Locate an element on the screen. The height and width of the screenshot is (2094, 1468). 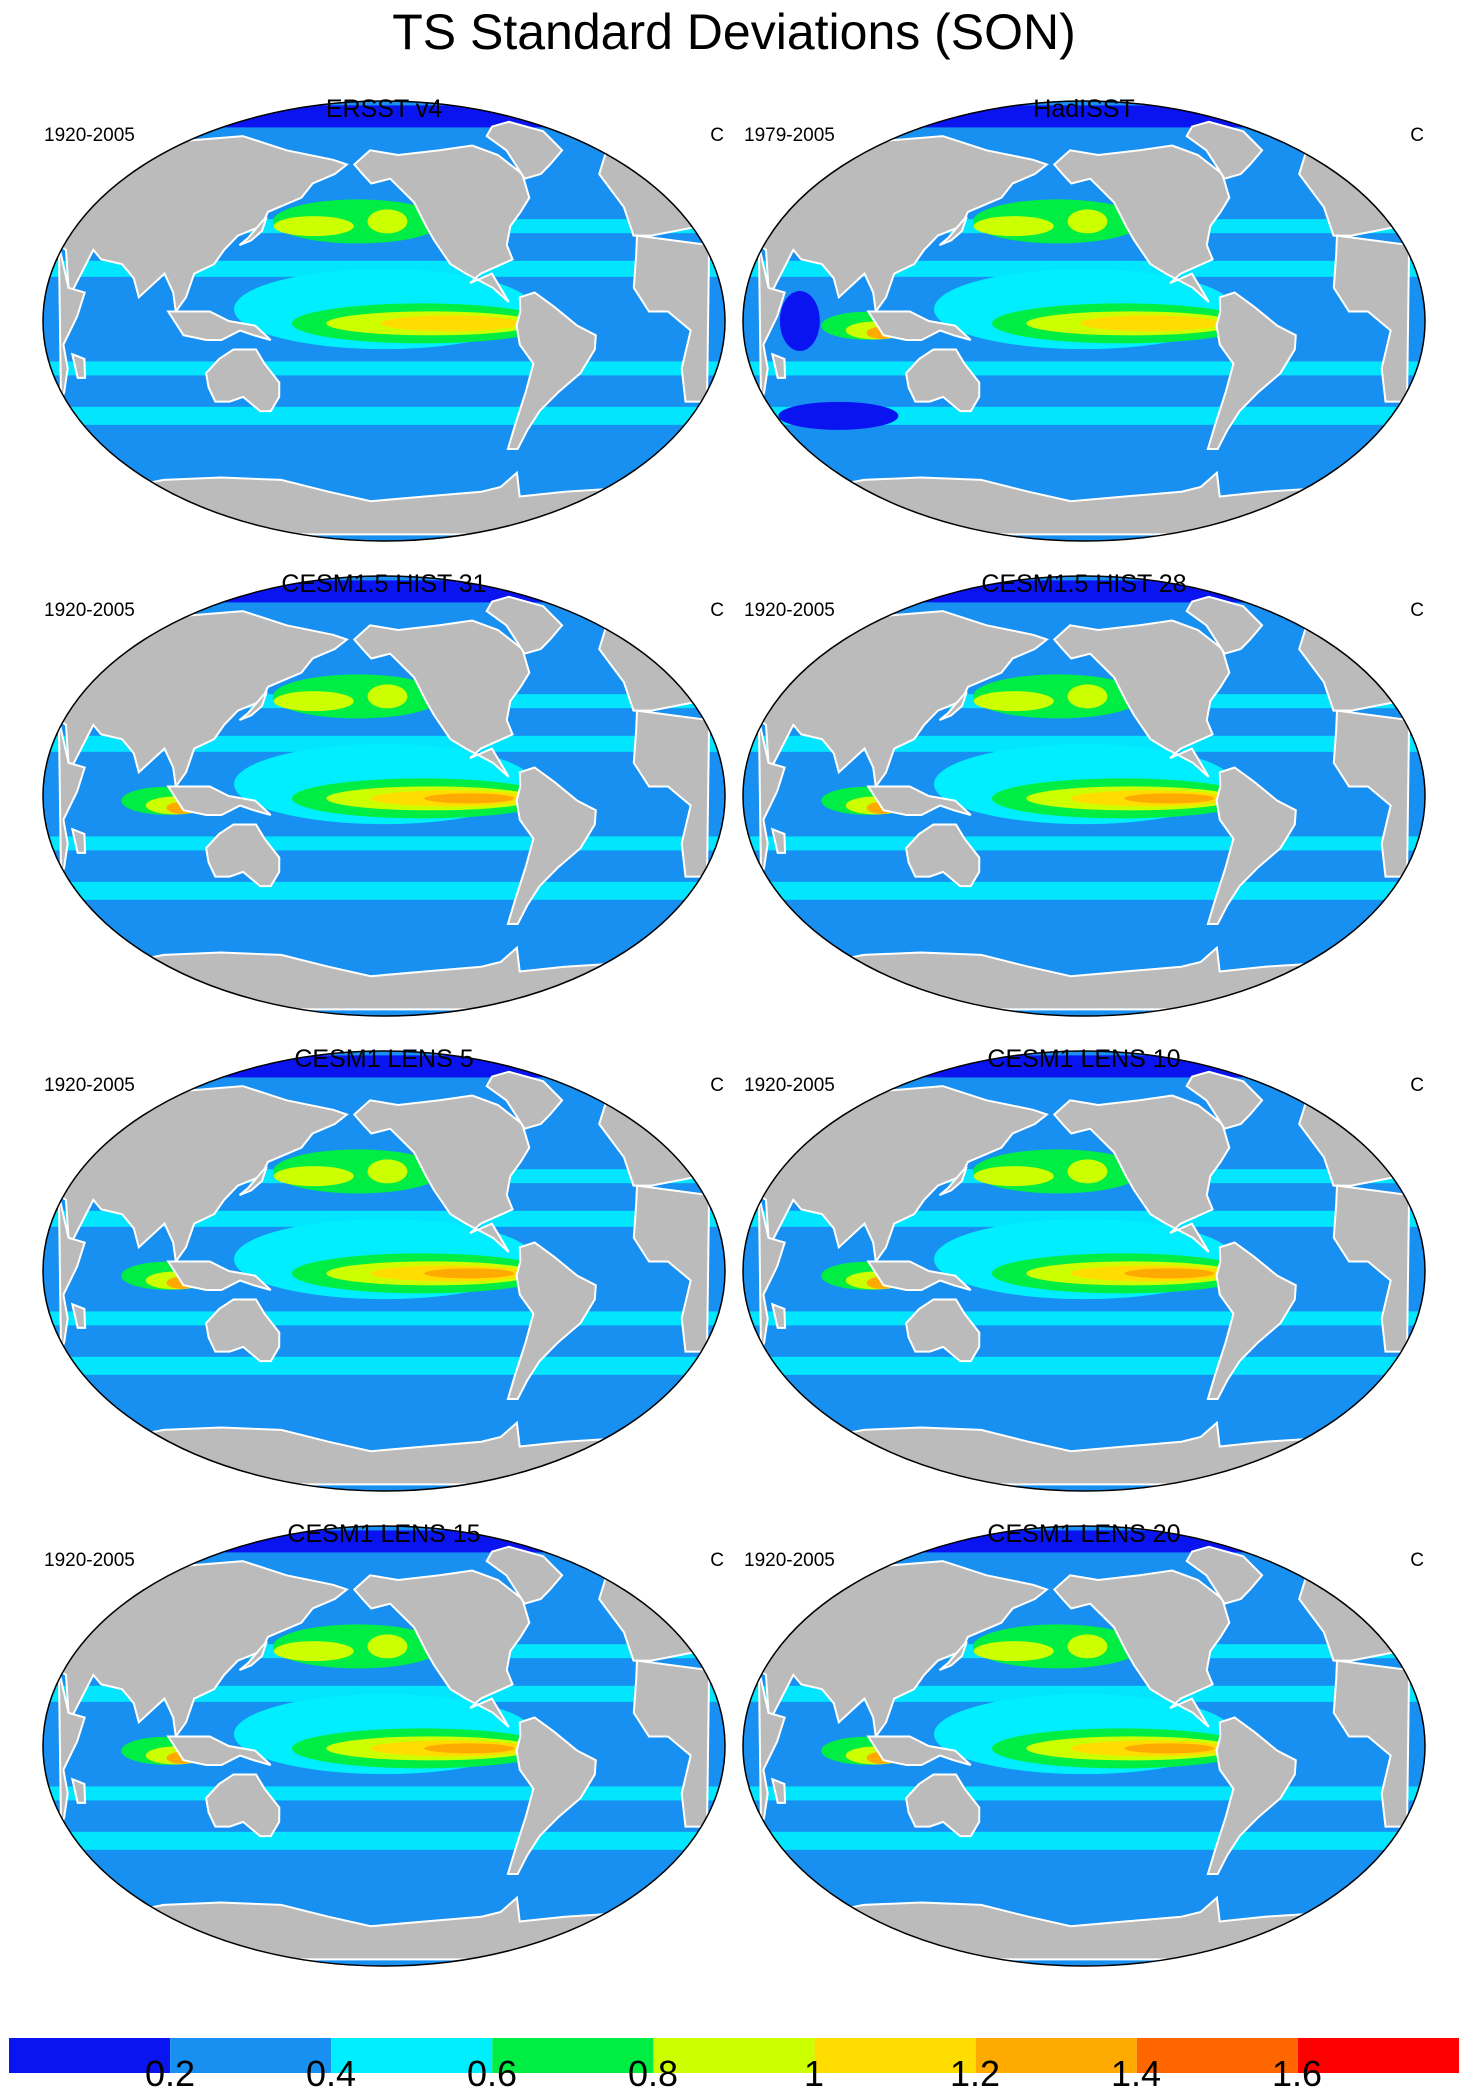
map-panel-ersst: ERSST v4 1920-2005 C is located at coordinates (384, 324).